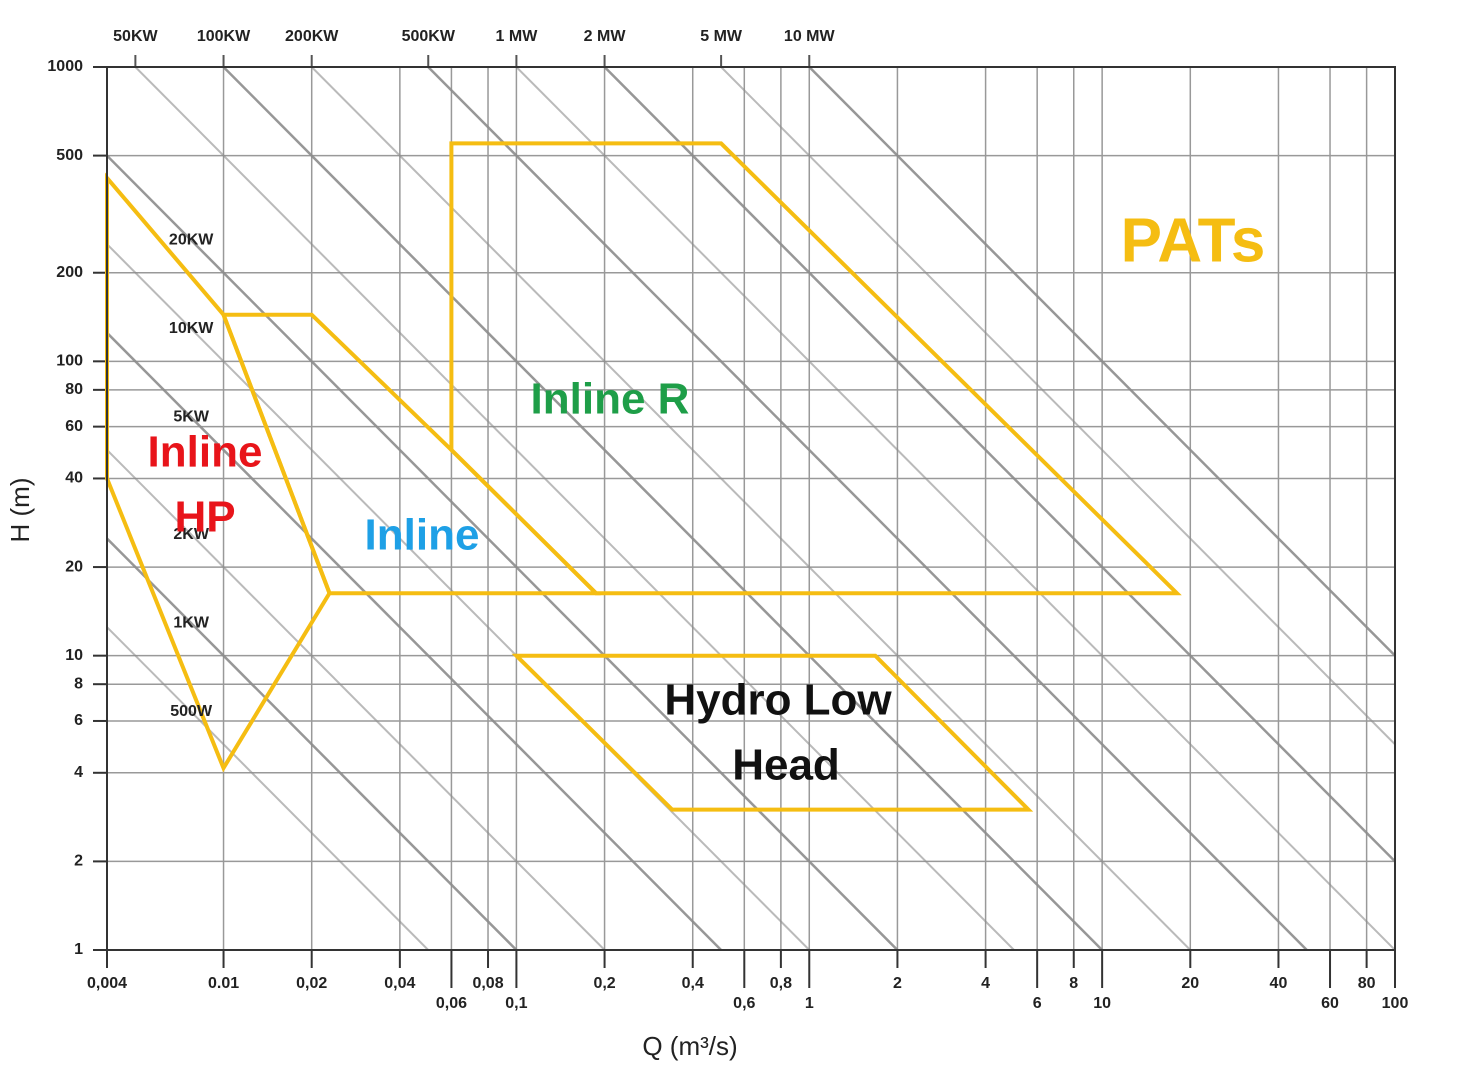 The image size is (1460, 1080). Describe the element at coordinates (689, 1046) in the screenshot. I see `x-axis-title: Q (m³/s)` at that location.